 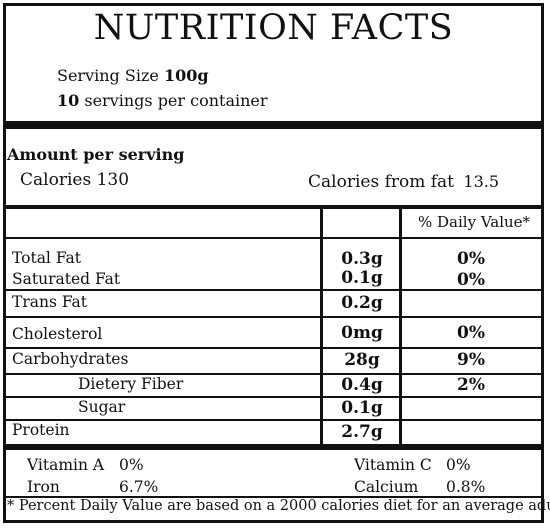 What do you see at coordinates (400, 326) in the screenshot?
I see `column-divider-right` at bounding box center [400, 326].